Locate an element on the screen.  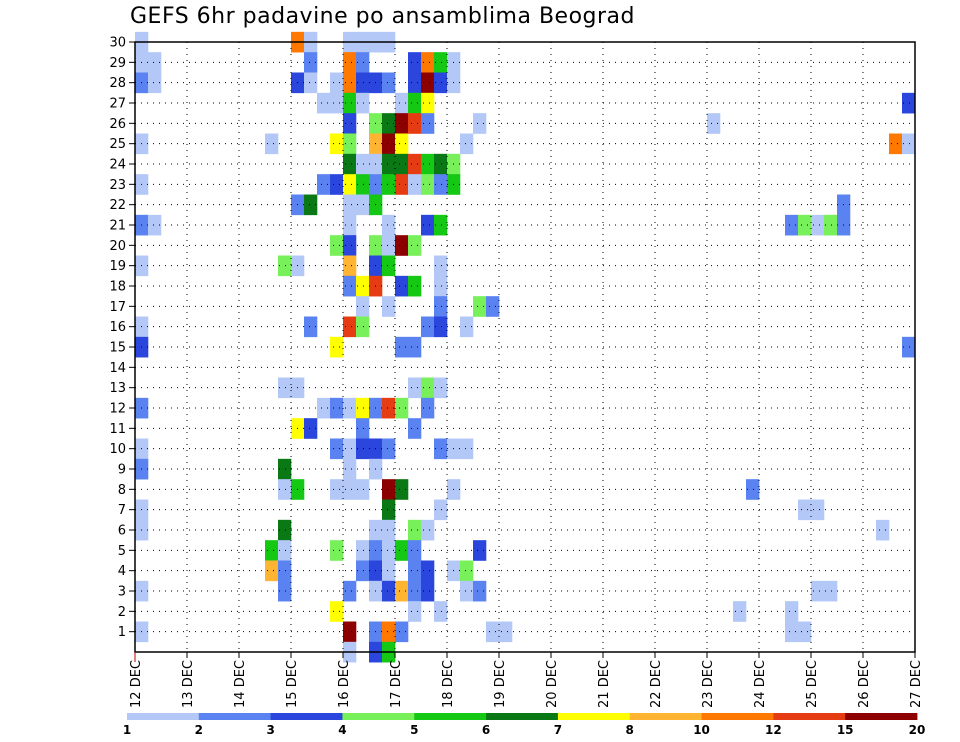
y-tick-label: 3 is located at coordinates (122, 592).